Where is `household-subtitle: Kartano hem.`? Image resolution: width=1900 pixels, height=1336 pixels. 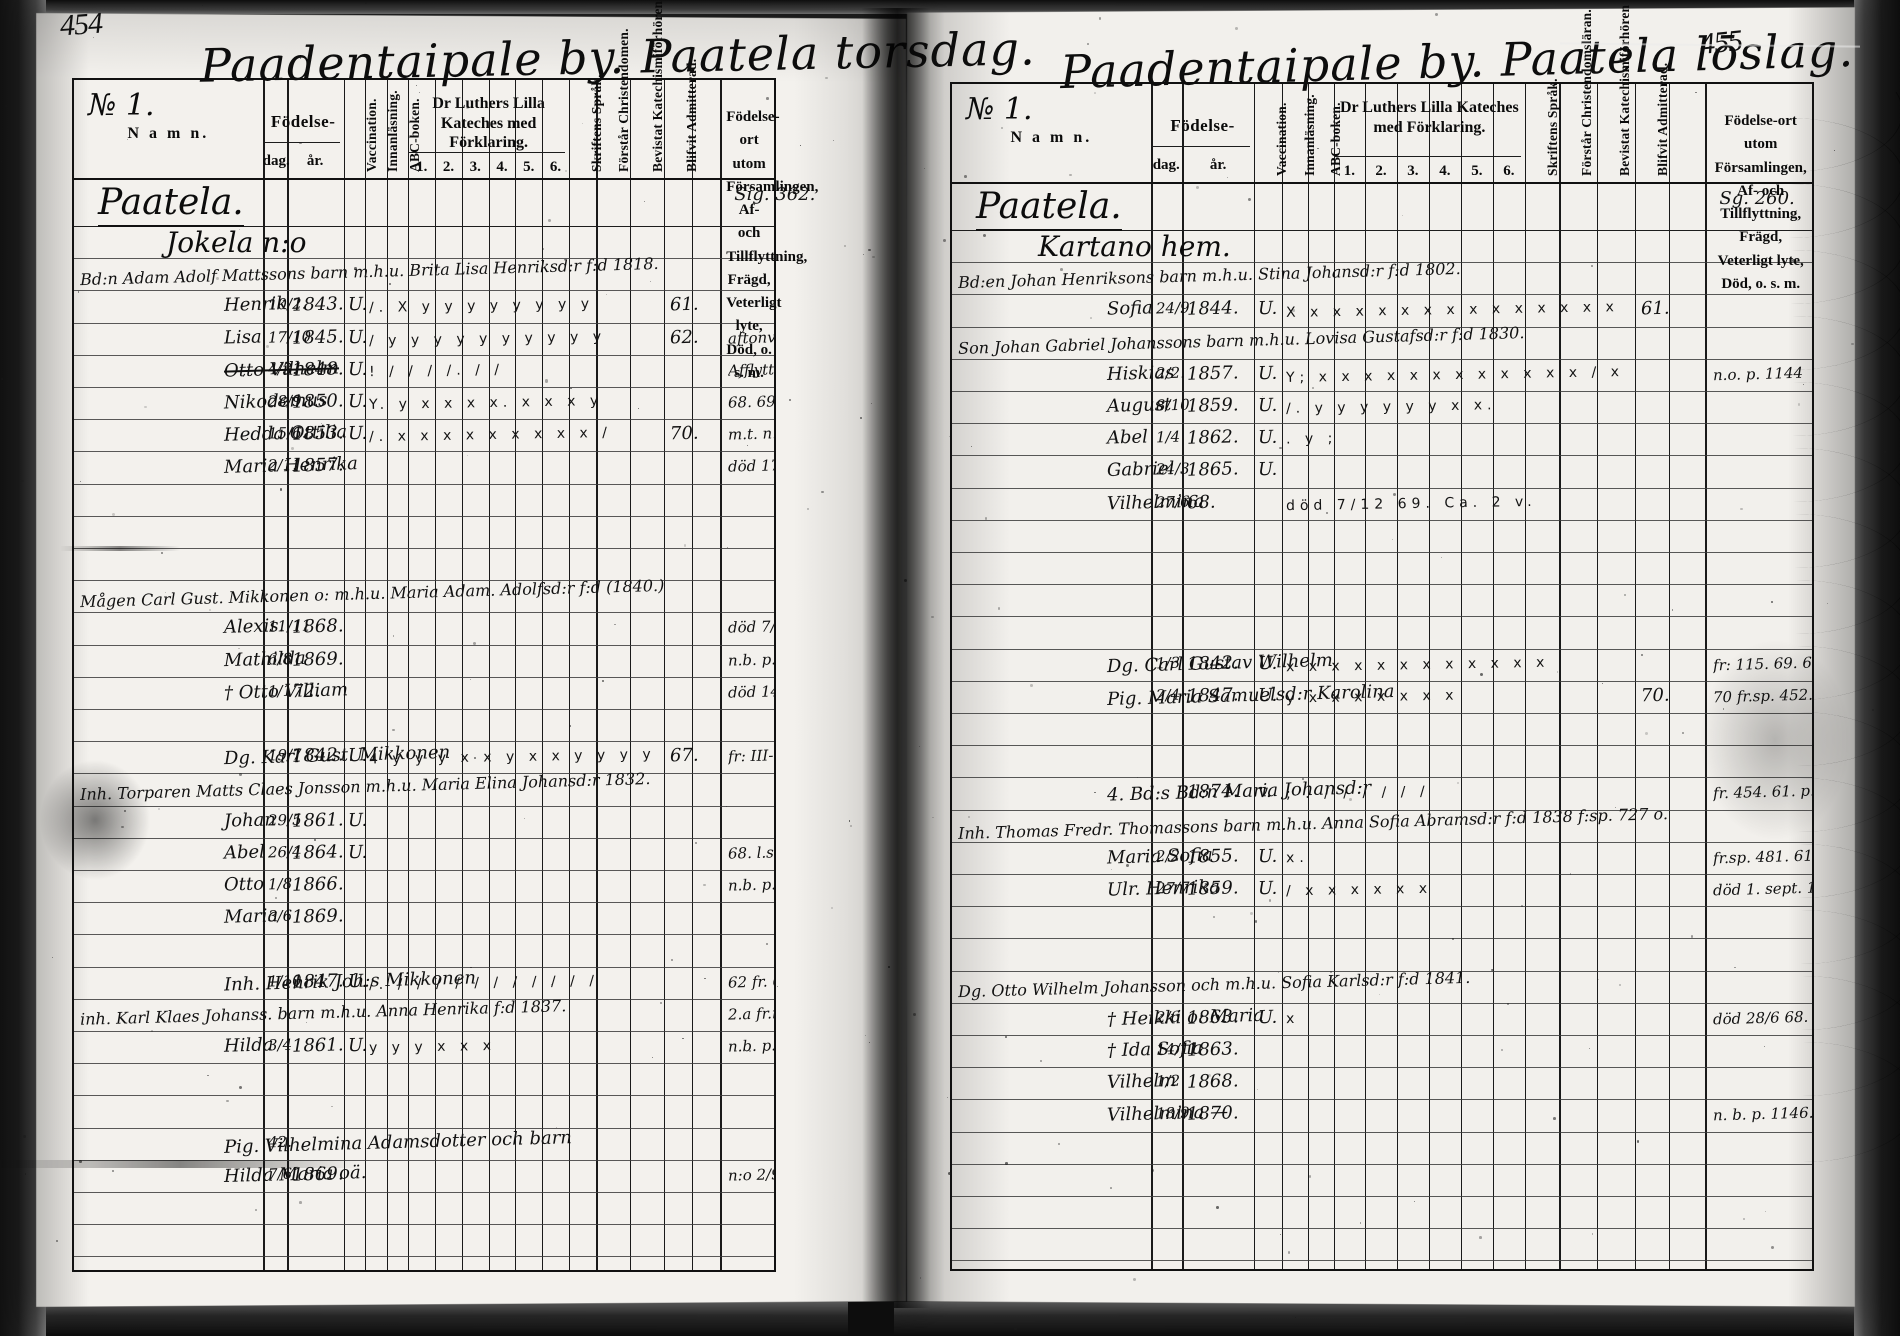
household-subtitle: Kartano hem. is located at coordinates (1134, 246).